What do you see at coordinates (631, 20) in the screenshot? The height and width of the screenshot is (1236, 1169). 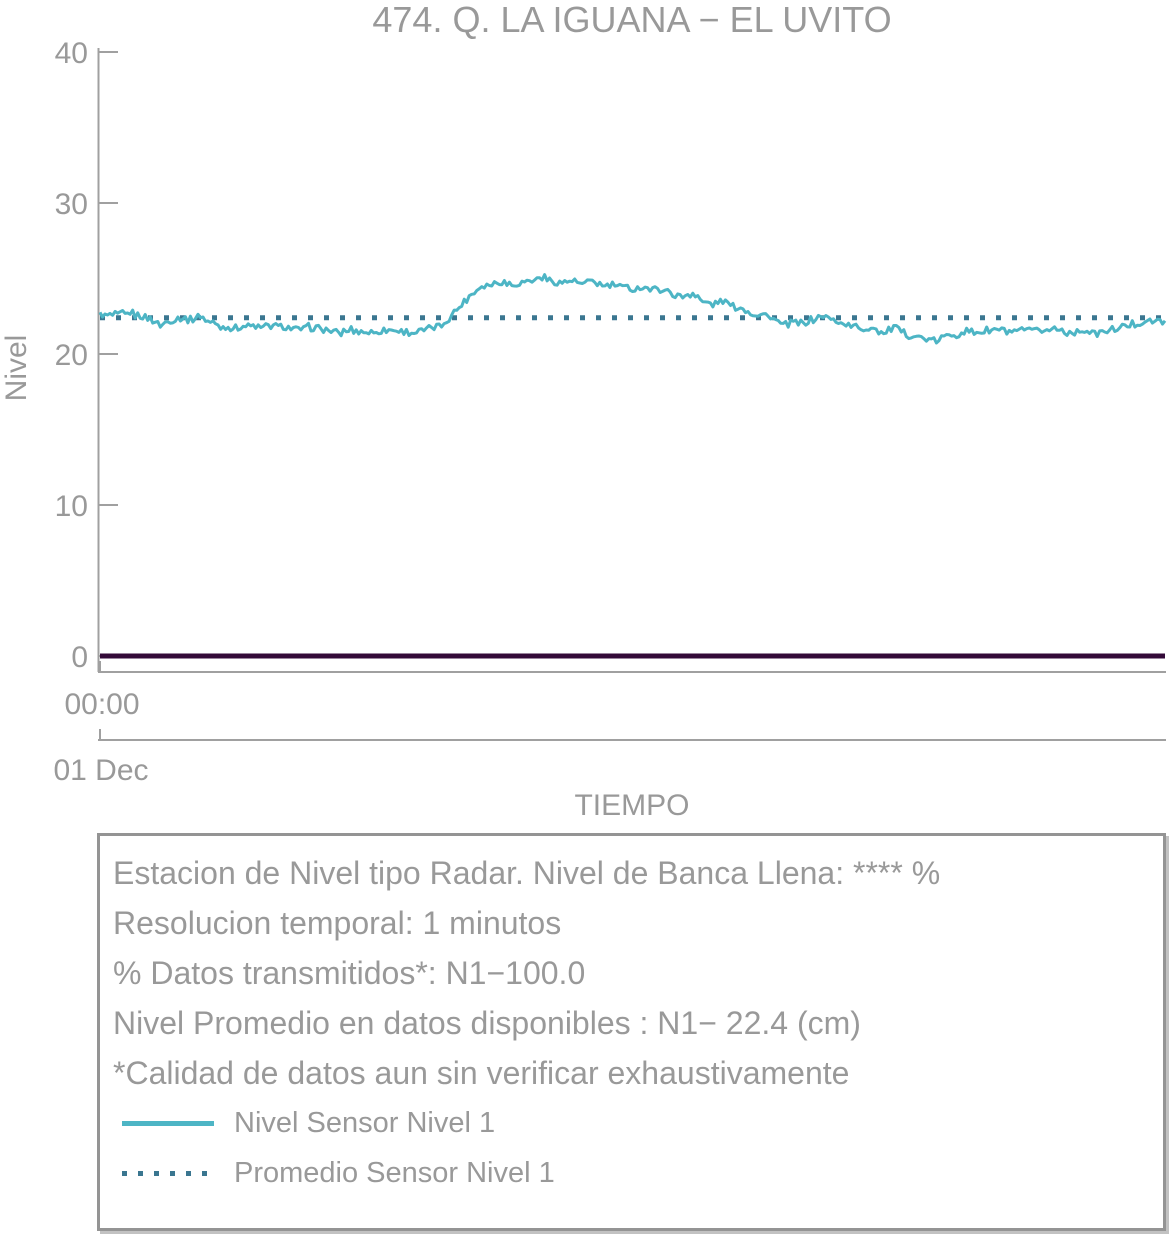 I see `chart-title: 474. Q. LA IGUANA − EL UVITO` at bounding box center [631, 20].